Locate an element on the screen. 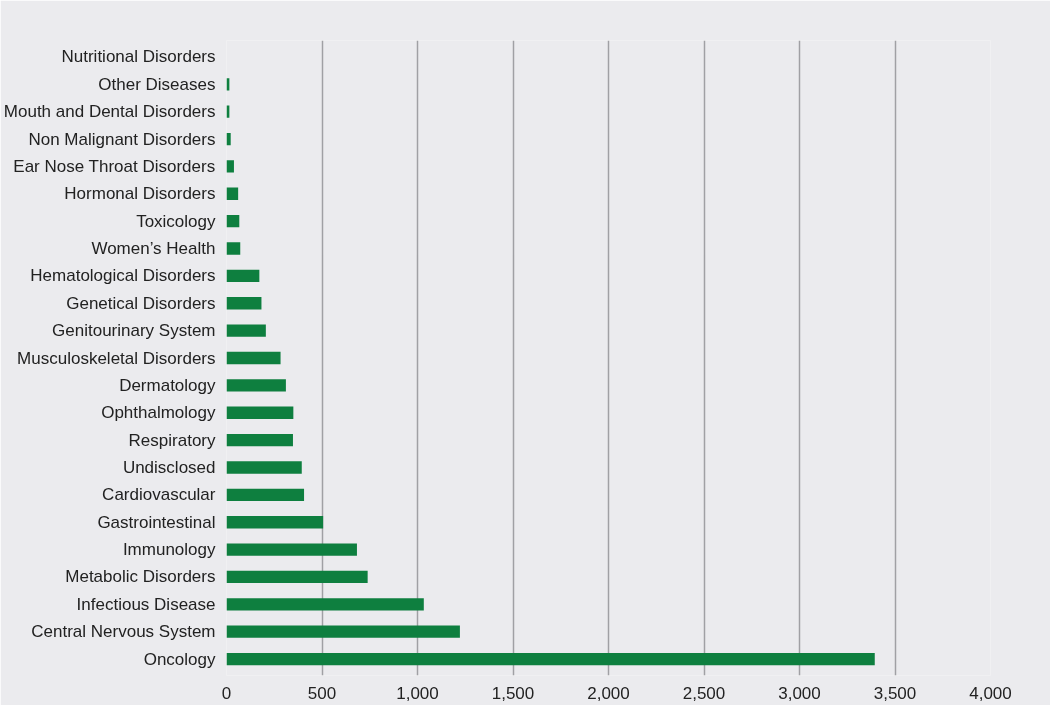 This screenshot has width=1062, height=719. x-tick-label: 1,500 is located at coordinates (513, 693).